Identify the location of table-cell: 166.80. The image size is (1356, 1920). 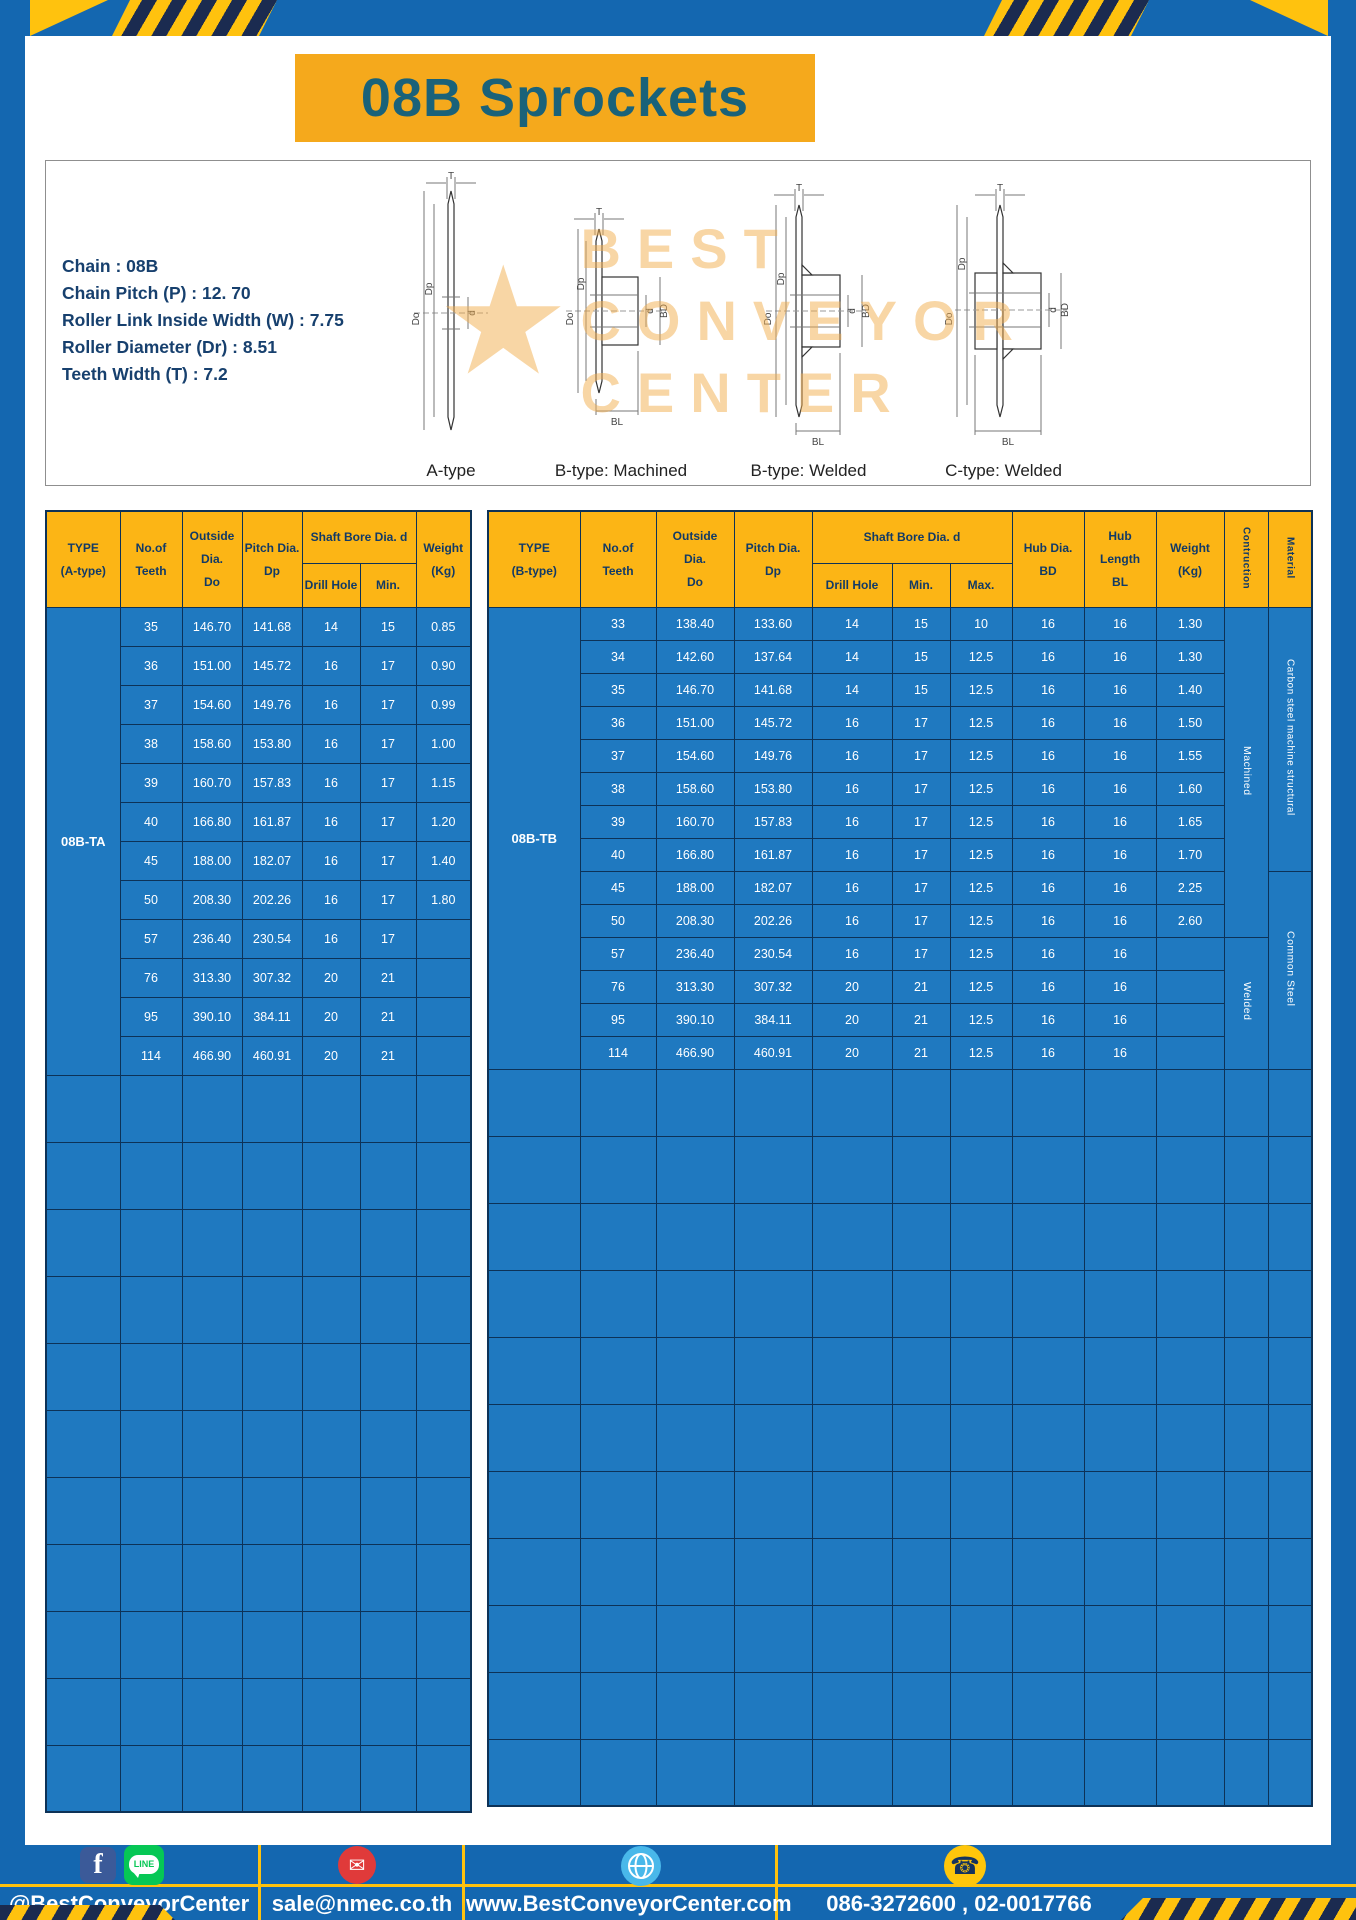
(695, 854).